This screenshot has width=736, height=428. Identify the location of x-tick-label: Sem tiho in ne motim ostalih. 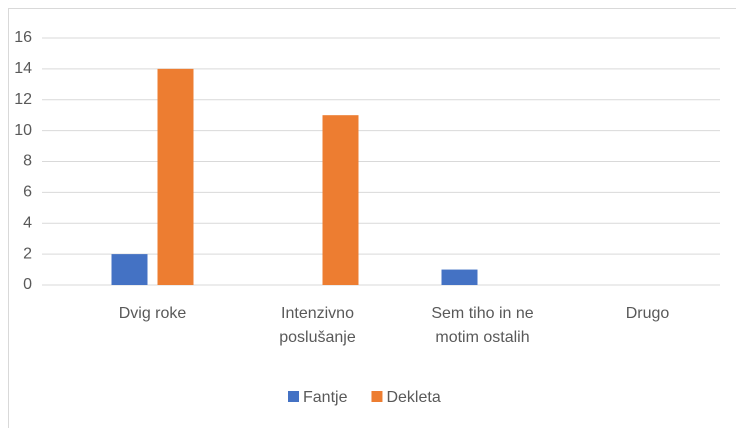
(482, 325).